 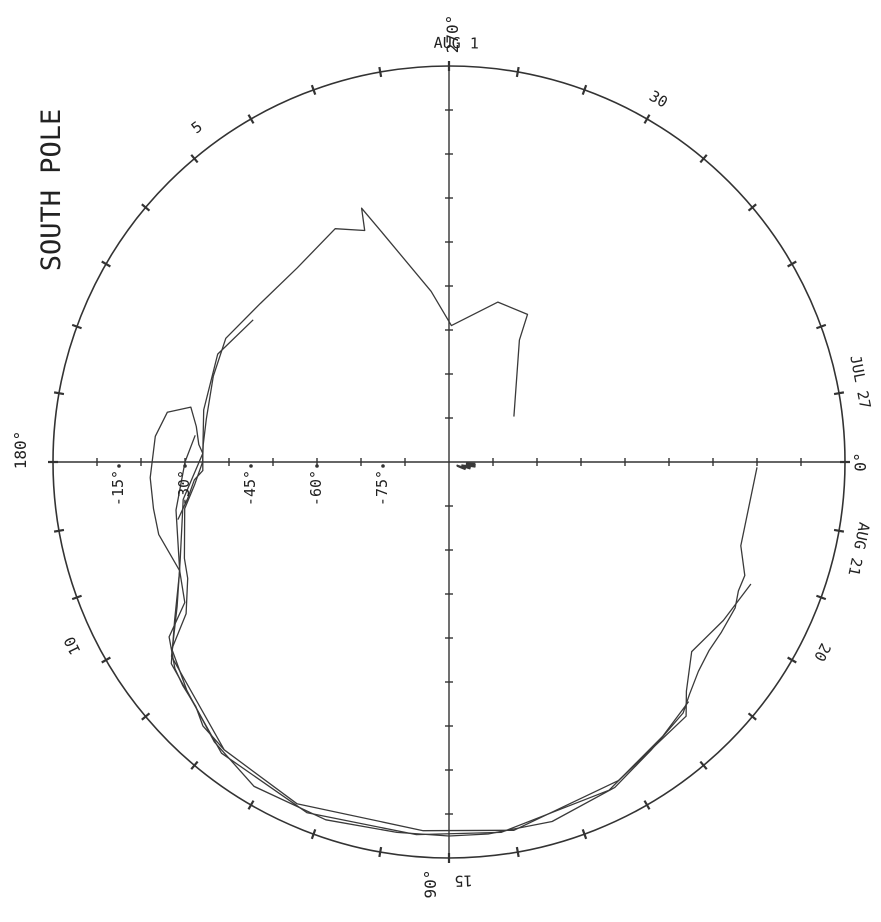 I want to click on lat-label: -30°, so click(x=184, y=488).